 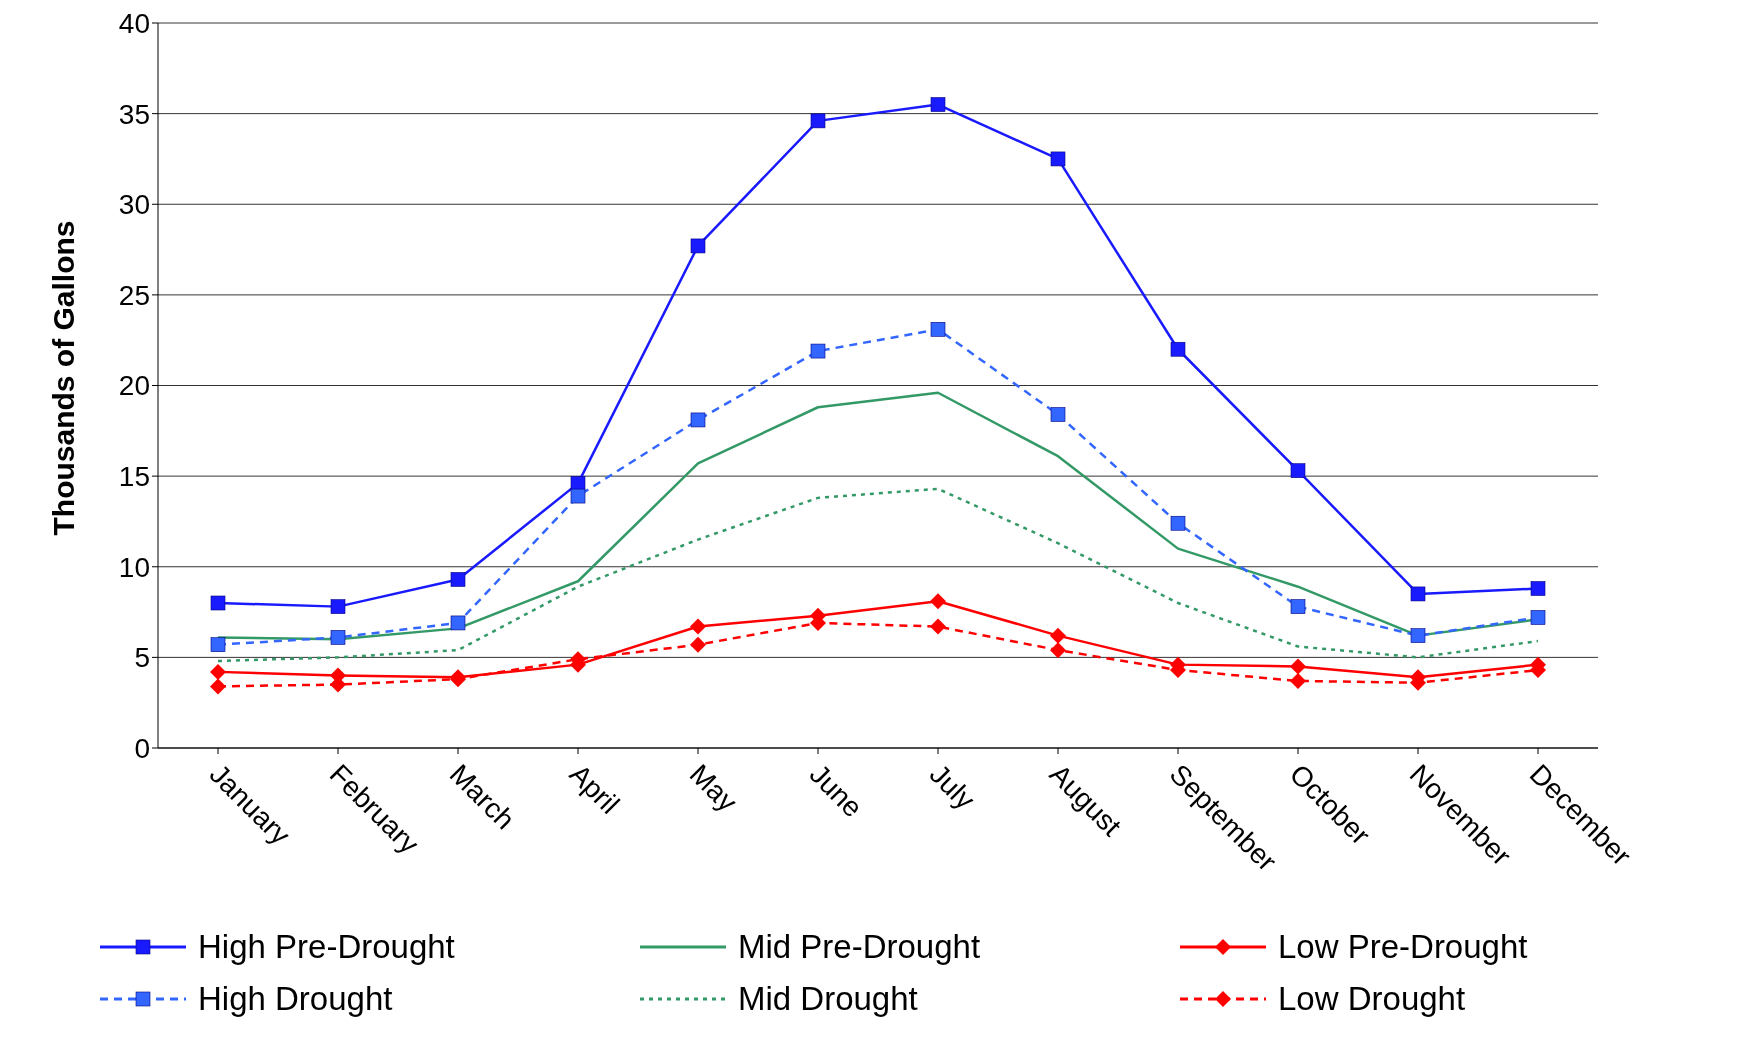 What do you see at coordinates (142, 748) in the screenshot?
I see `y-tick-label: 0` at bounding box center [142, 748].